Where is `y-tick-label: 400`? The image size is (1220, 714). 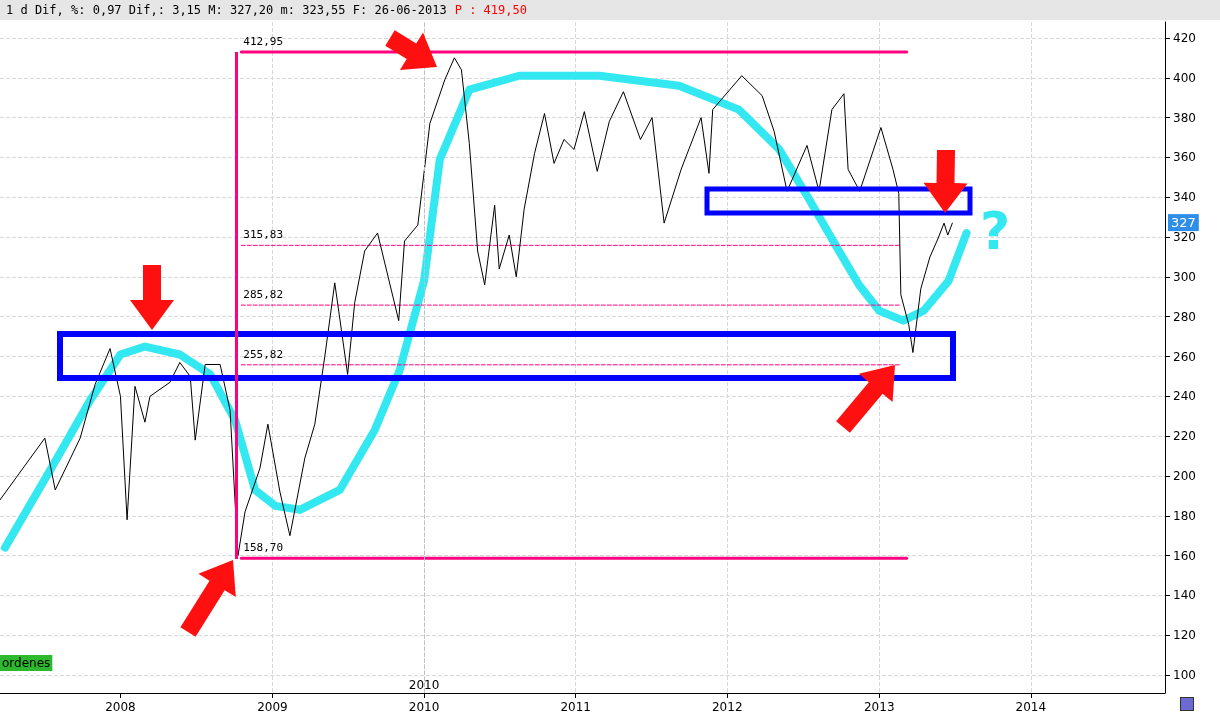 y-tick-label: 400 is located at coordinates (1184, 77).